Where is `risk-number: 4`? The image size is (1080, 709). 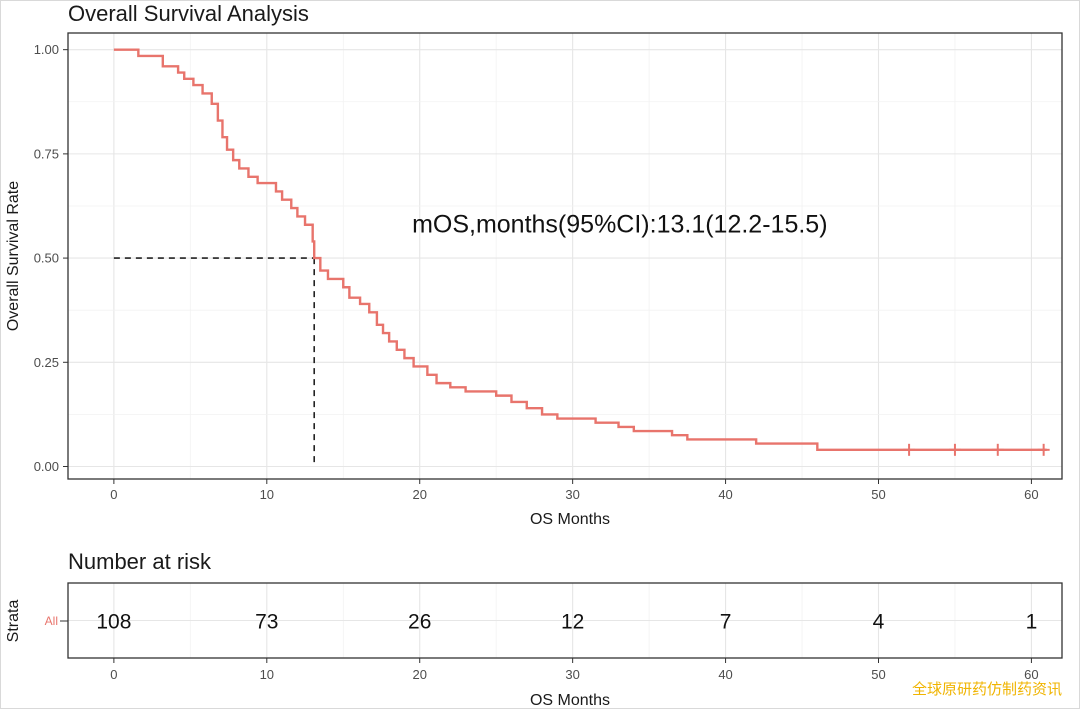
risk-number: 4 is located at coordinates (879, 622).